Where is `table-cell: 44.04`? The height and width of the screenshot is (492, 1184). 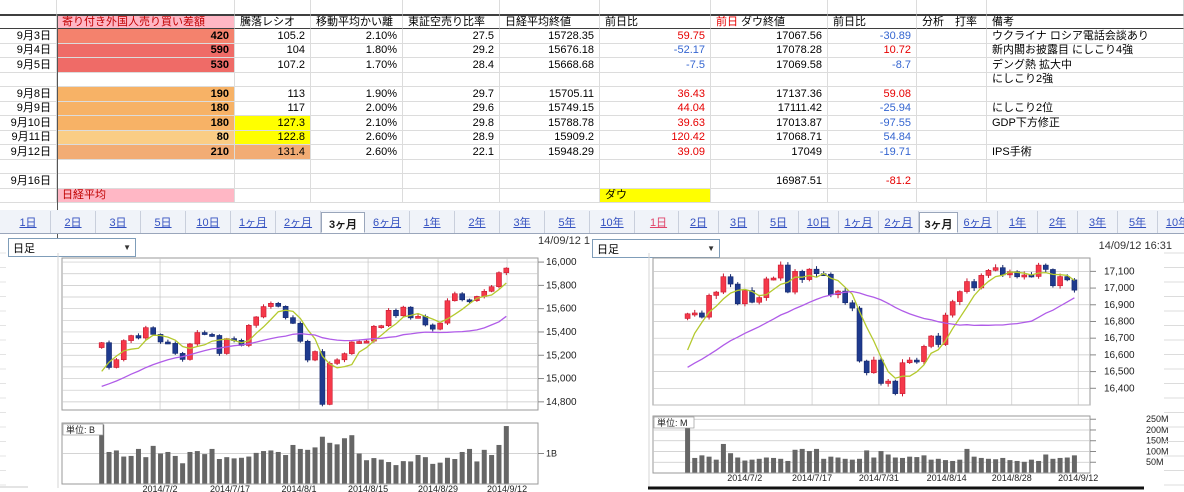 table-cell: 44.04 is located at coordinates (655, 108).